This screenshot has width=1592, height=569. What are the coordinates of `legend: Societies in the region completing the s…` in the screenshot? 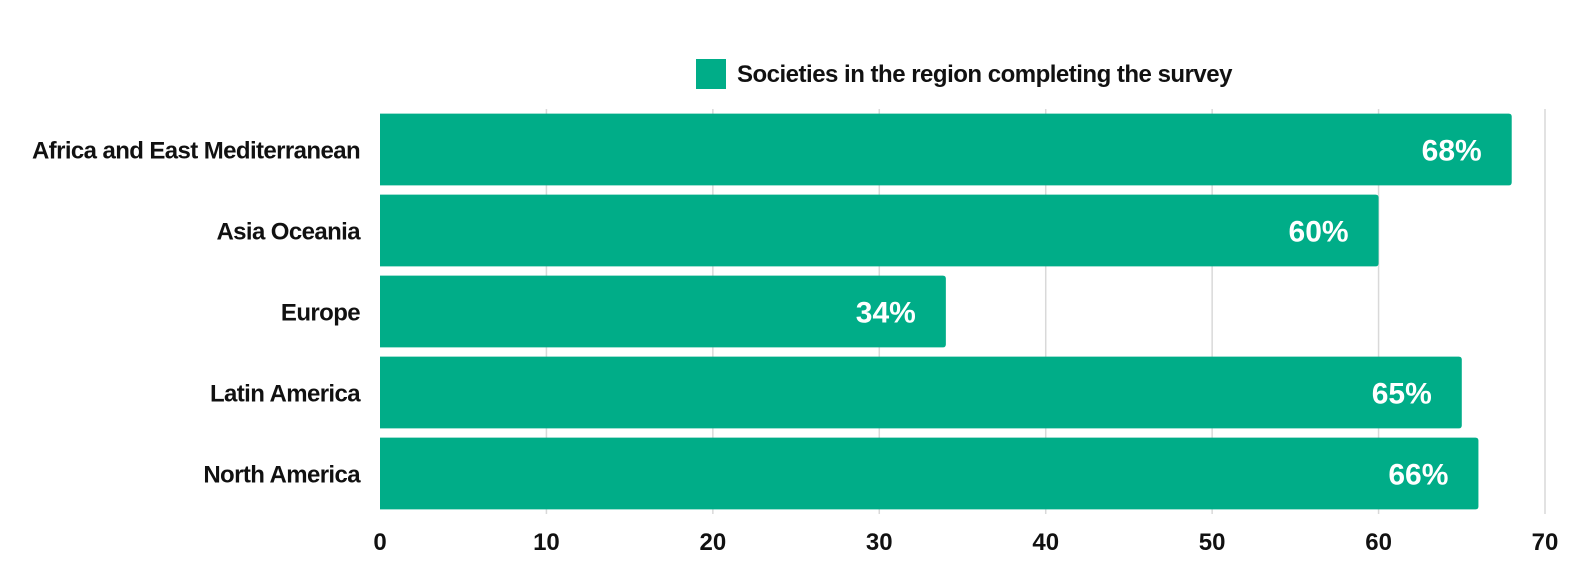 It's located at (965, 74).